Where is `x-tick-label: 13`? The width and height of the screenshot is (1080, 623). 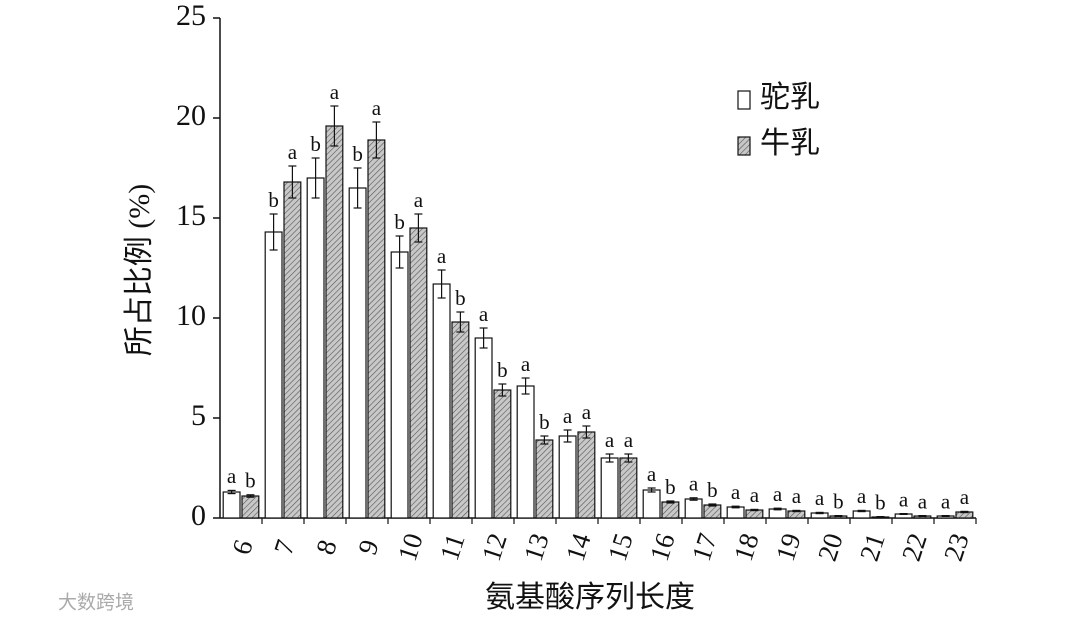 x-tick-label: 13 is located at coordinates (536, 547).